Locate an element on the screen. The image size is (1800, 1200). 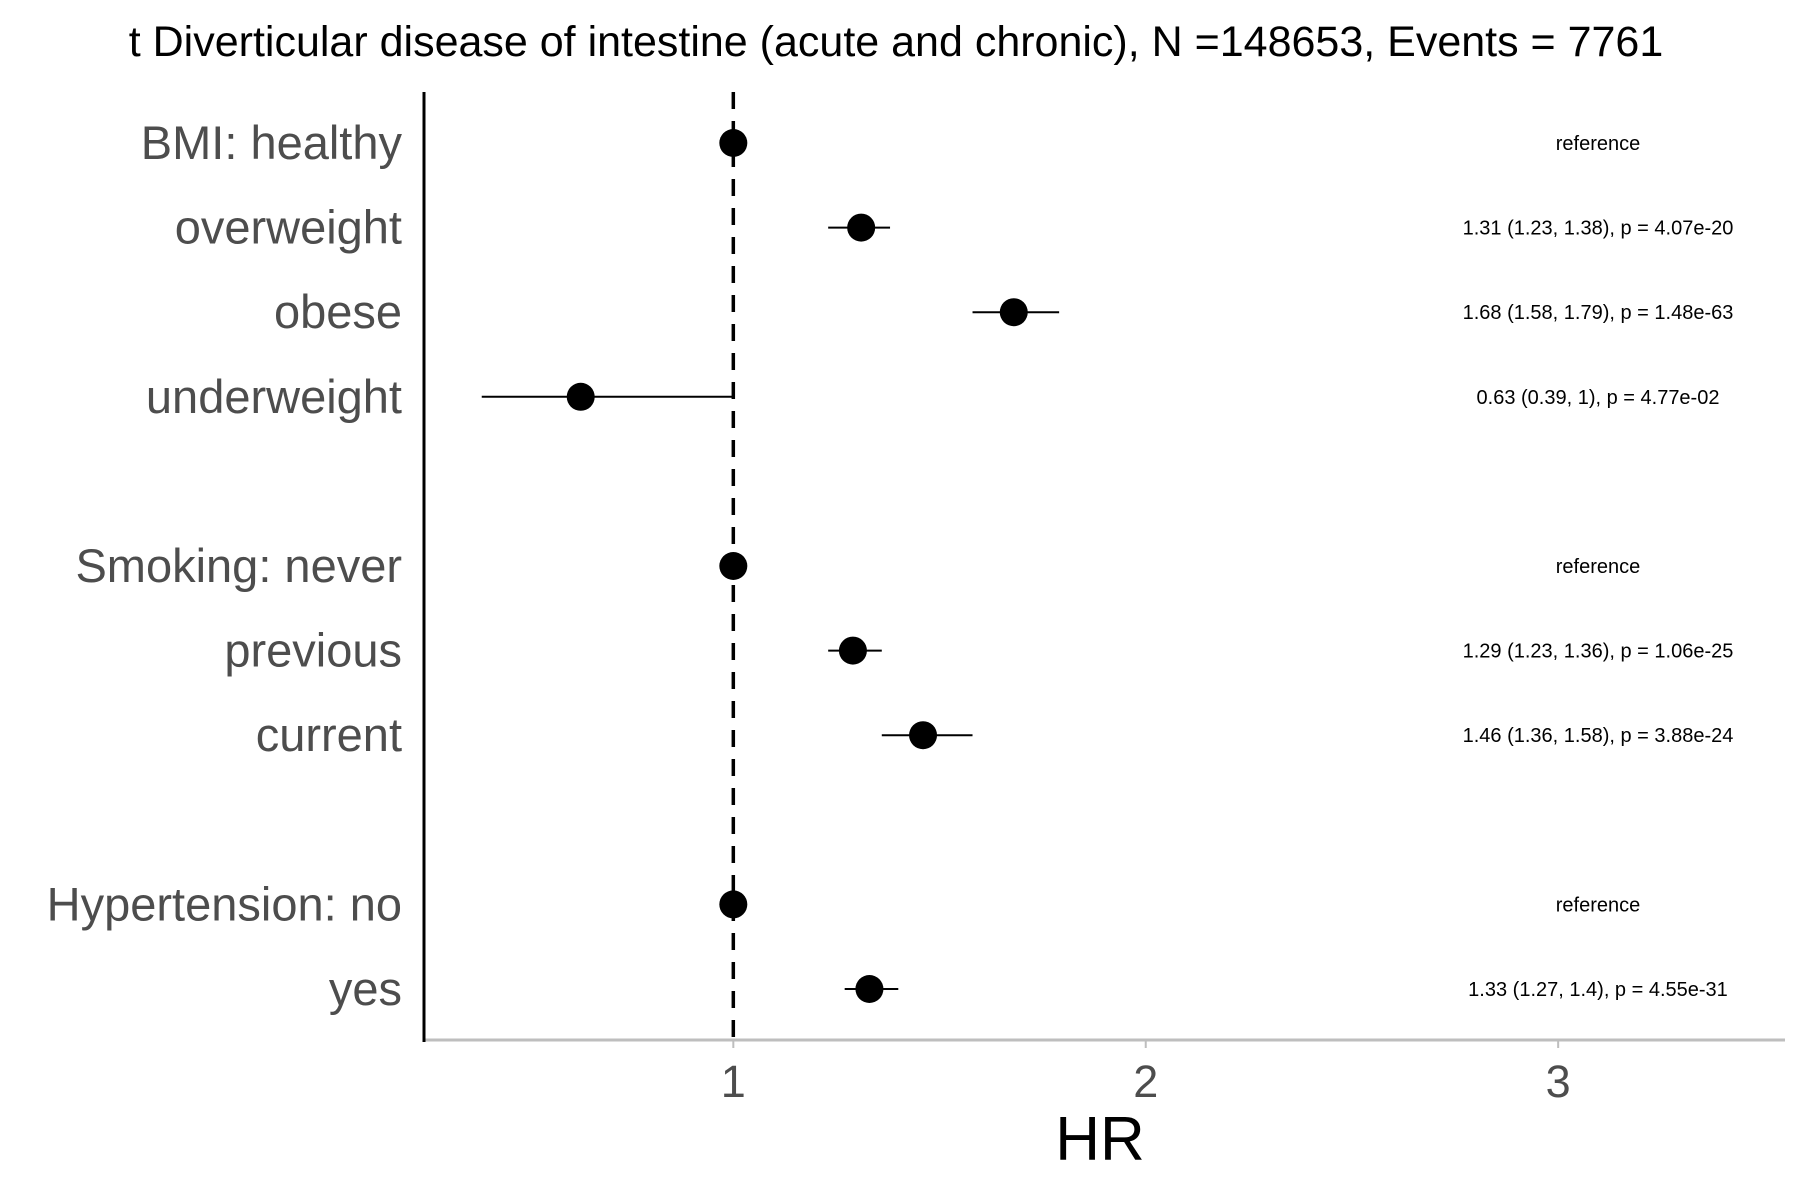
row-label: BMI: healthy is located at coordinates (272, 142).